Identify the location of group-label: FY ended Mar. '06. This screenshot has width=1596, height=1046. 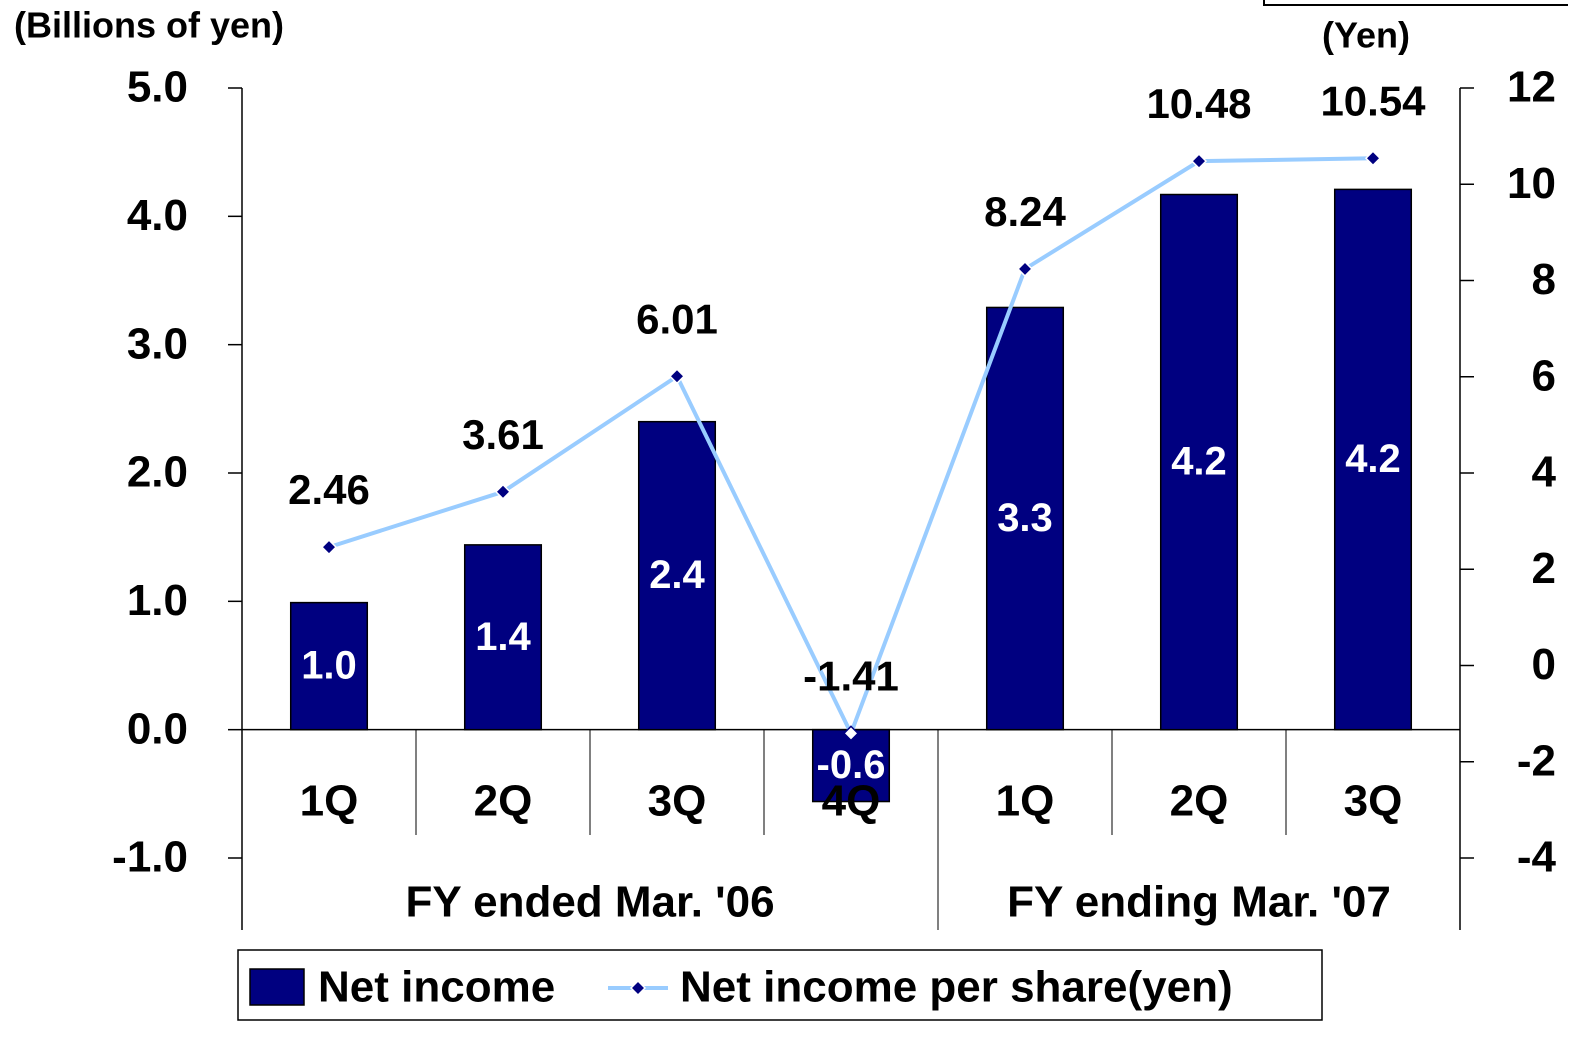
(589, 902).